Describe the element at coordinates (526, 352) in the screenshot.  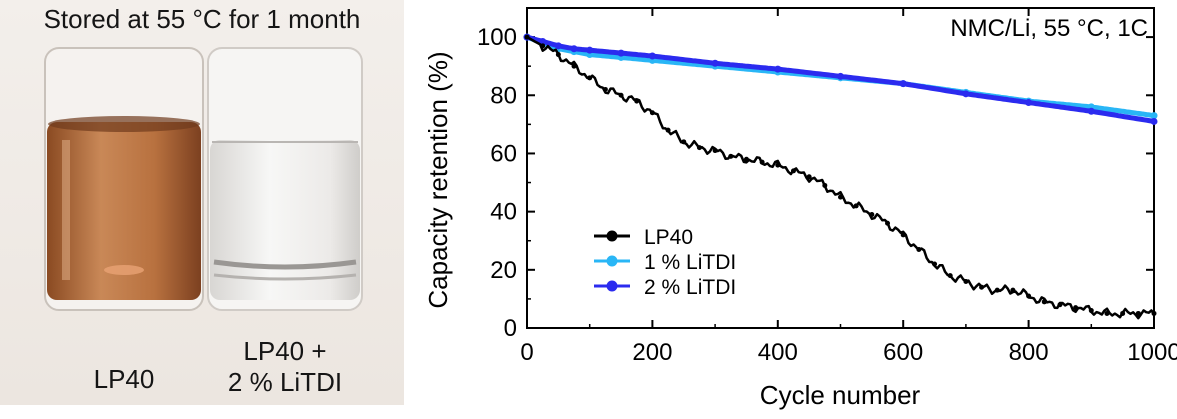
I see `x-tick-label: 0` at that location.